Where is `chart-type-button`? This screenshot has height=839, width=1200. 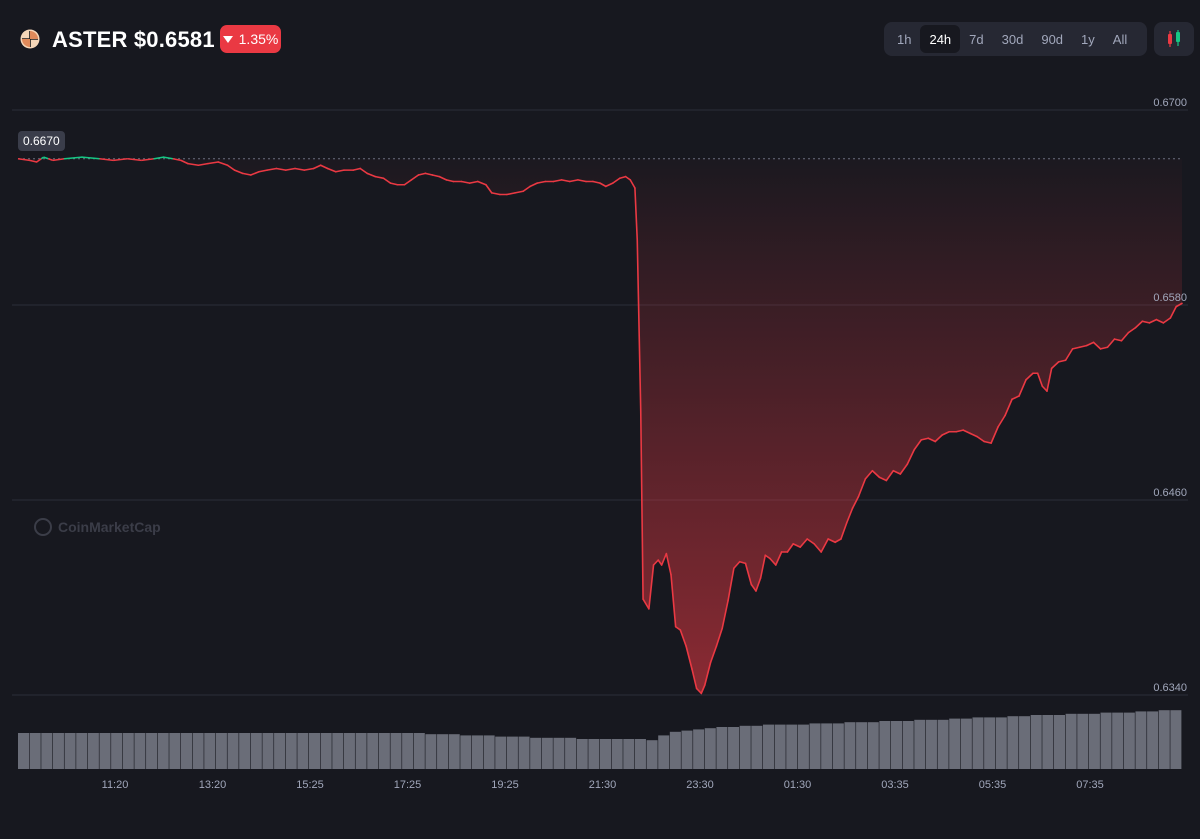 chart-type-button is located at coordinates (1174, 39).